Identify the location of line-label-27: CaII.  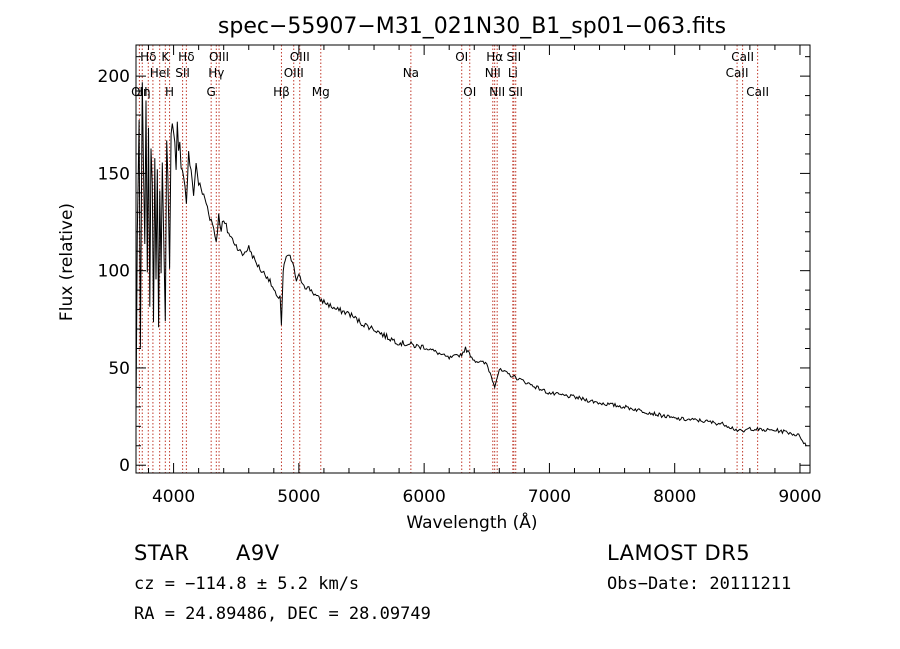
(757, 92).